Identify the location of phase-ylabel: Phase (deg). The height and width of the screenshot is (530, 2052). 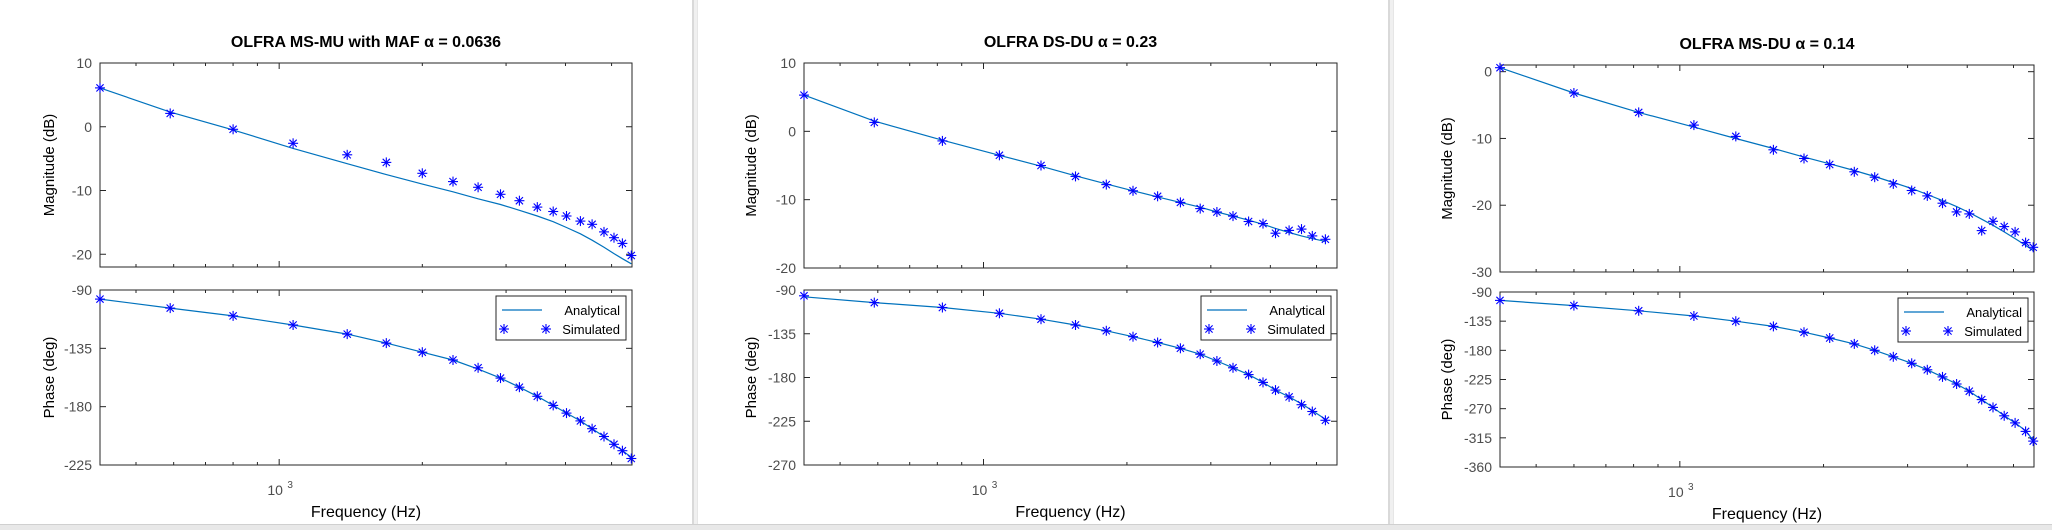
(751, 378).